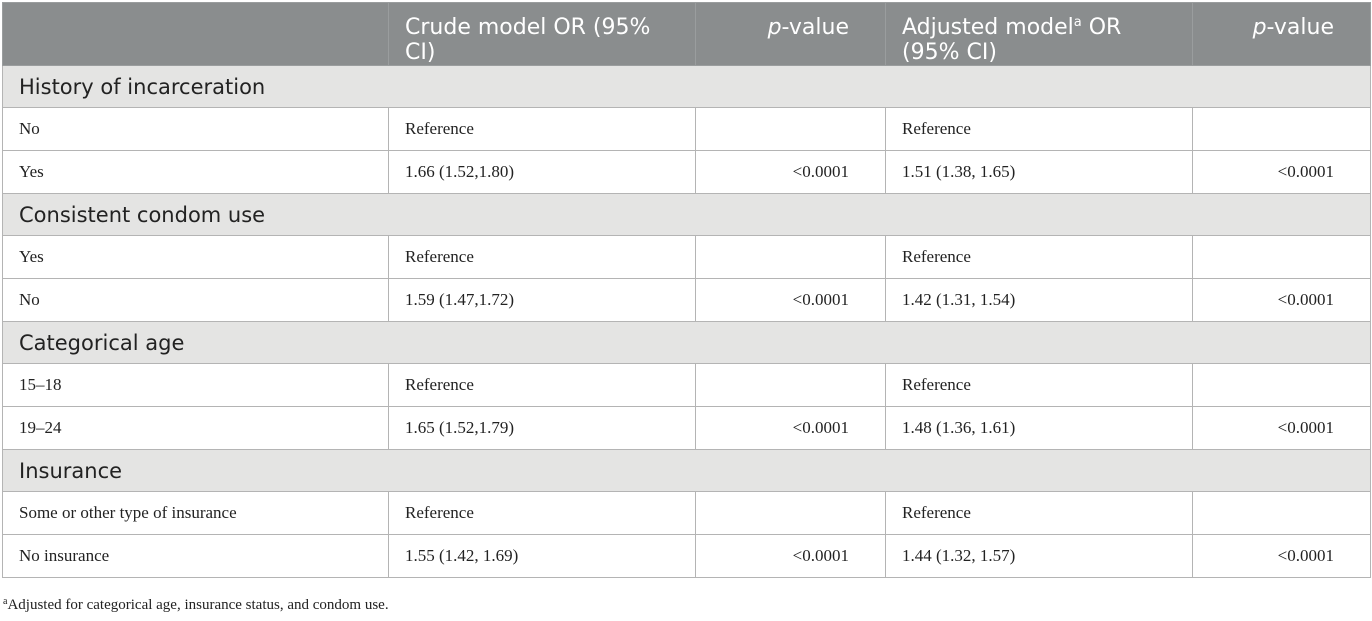  What do you see at coordinates (195, 385) in the screenshot?
I see `row-label: 15–18` at bounding box center [195, 385].